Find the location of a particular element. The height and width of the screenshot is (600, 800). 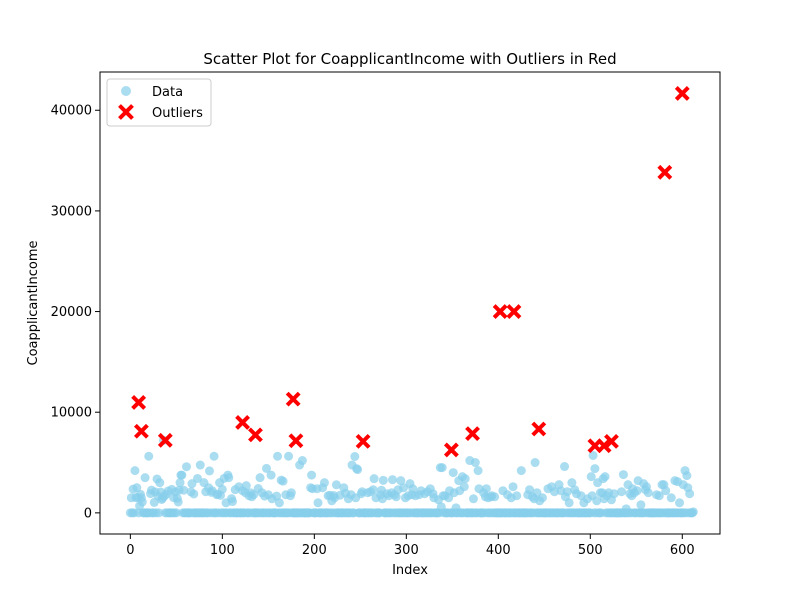

x-tick-label: 400 is located at coordinates (498, 550).